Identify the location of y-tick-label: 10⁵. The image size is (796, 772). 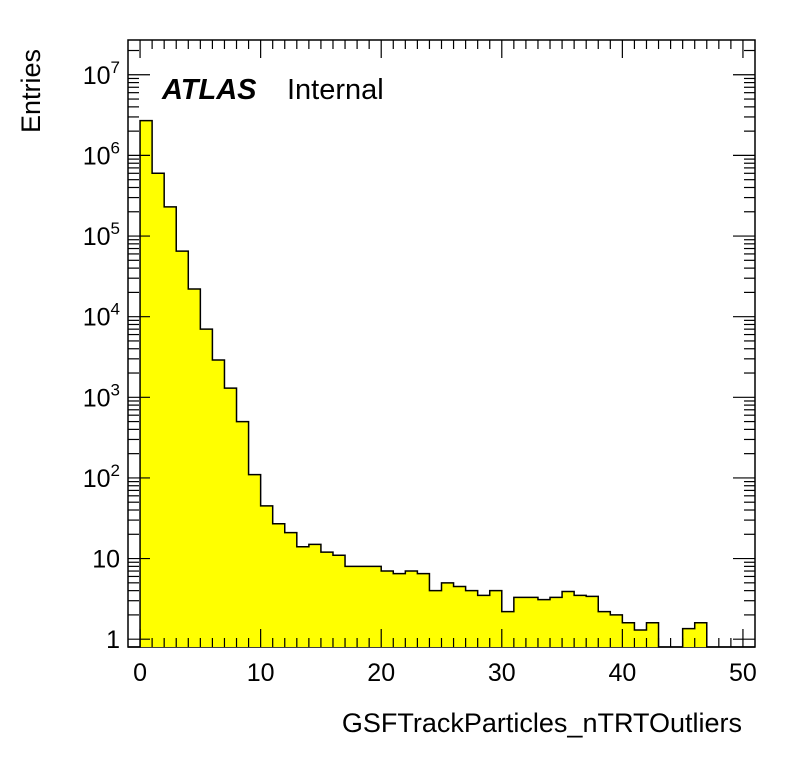
(101, 235).